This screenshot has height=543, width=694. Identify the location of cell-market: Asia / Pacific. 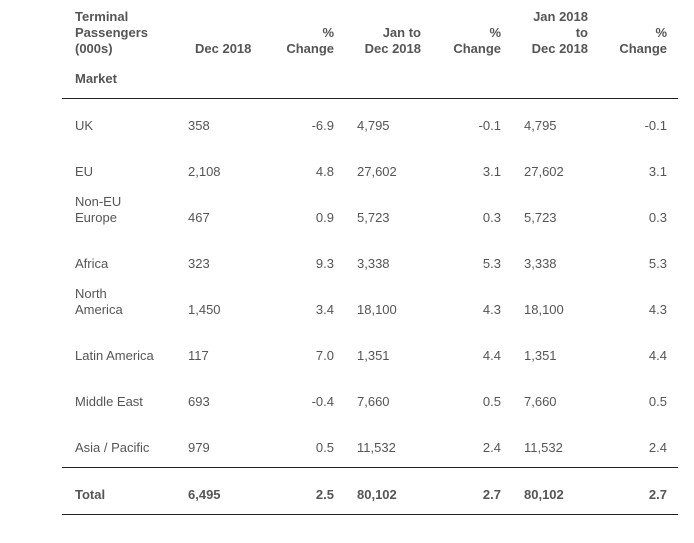
(112, 448).